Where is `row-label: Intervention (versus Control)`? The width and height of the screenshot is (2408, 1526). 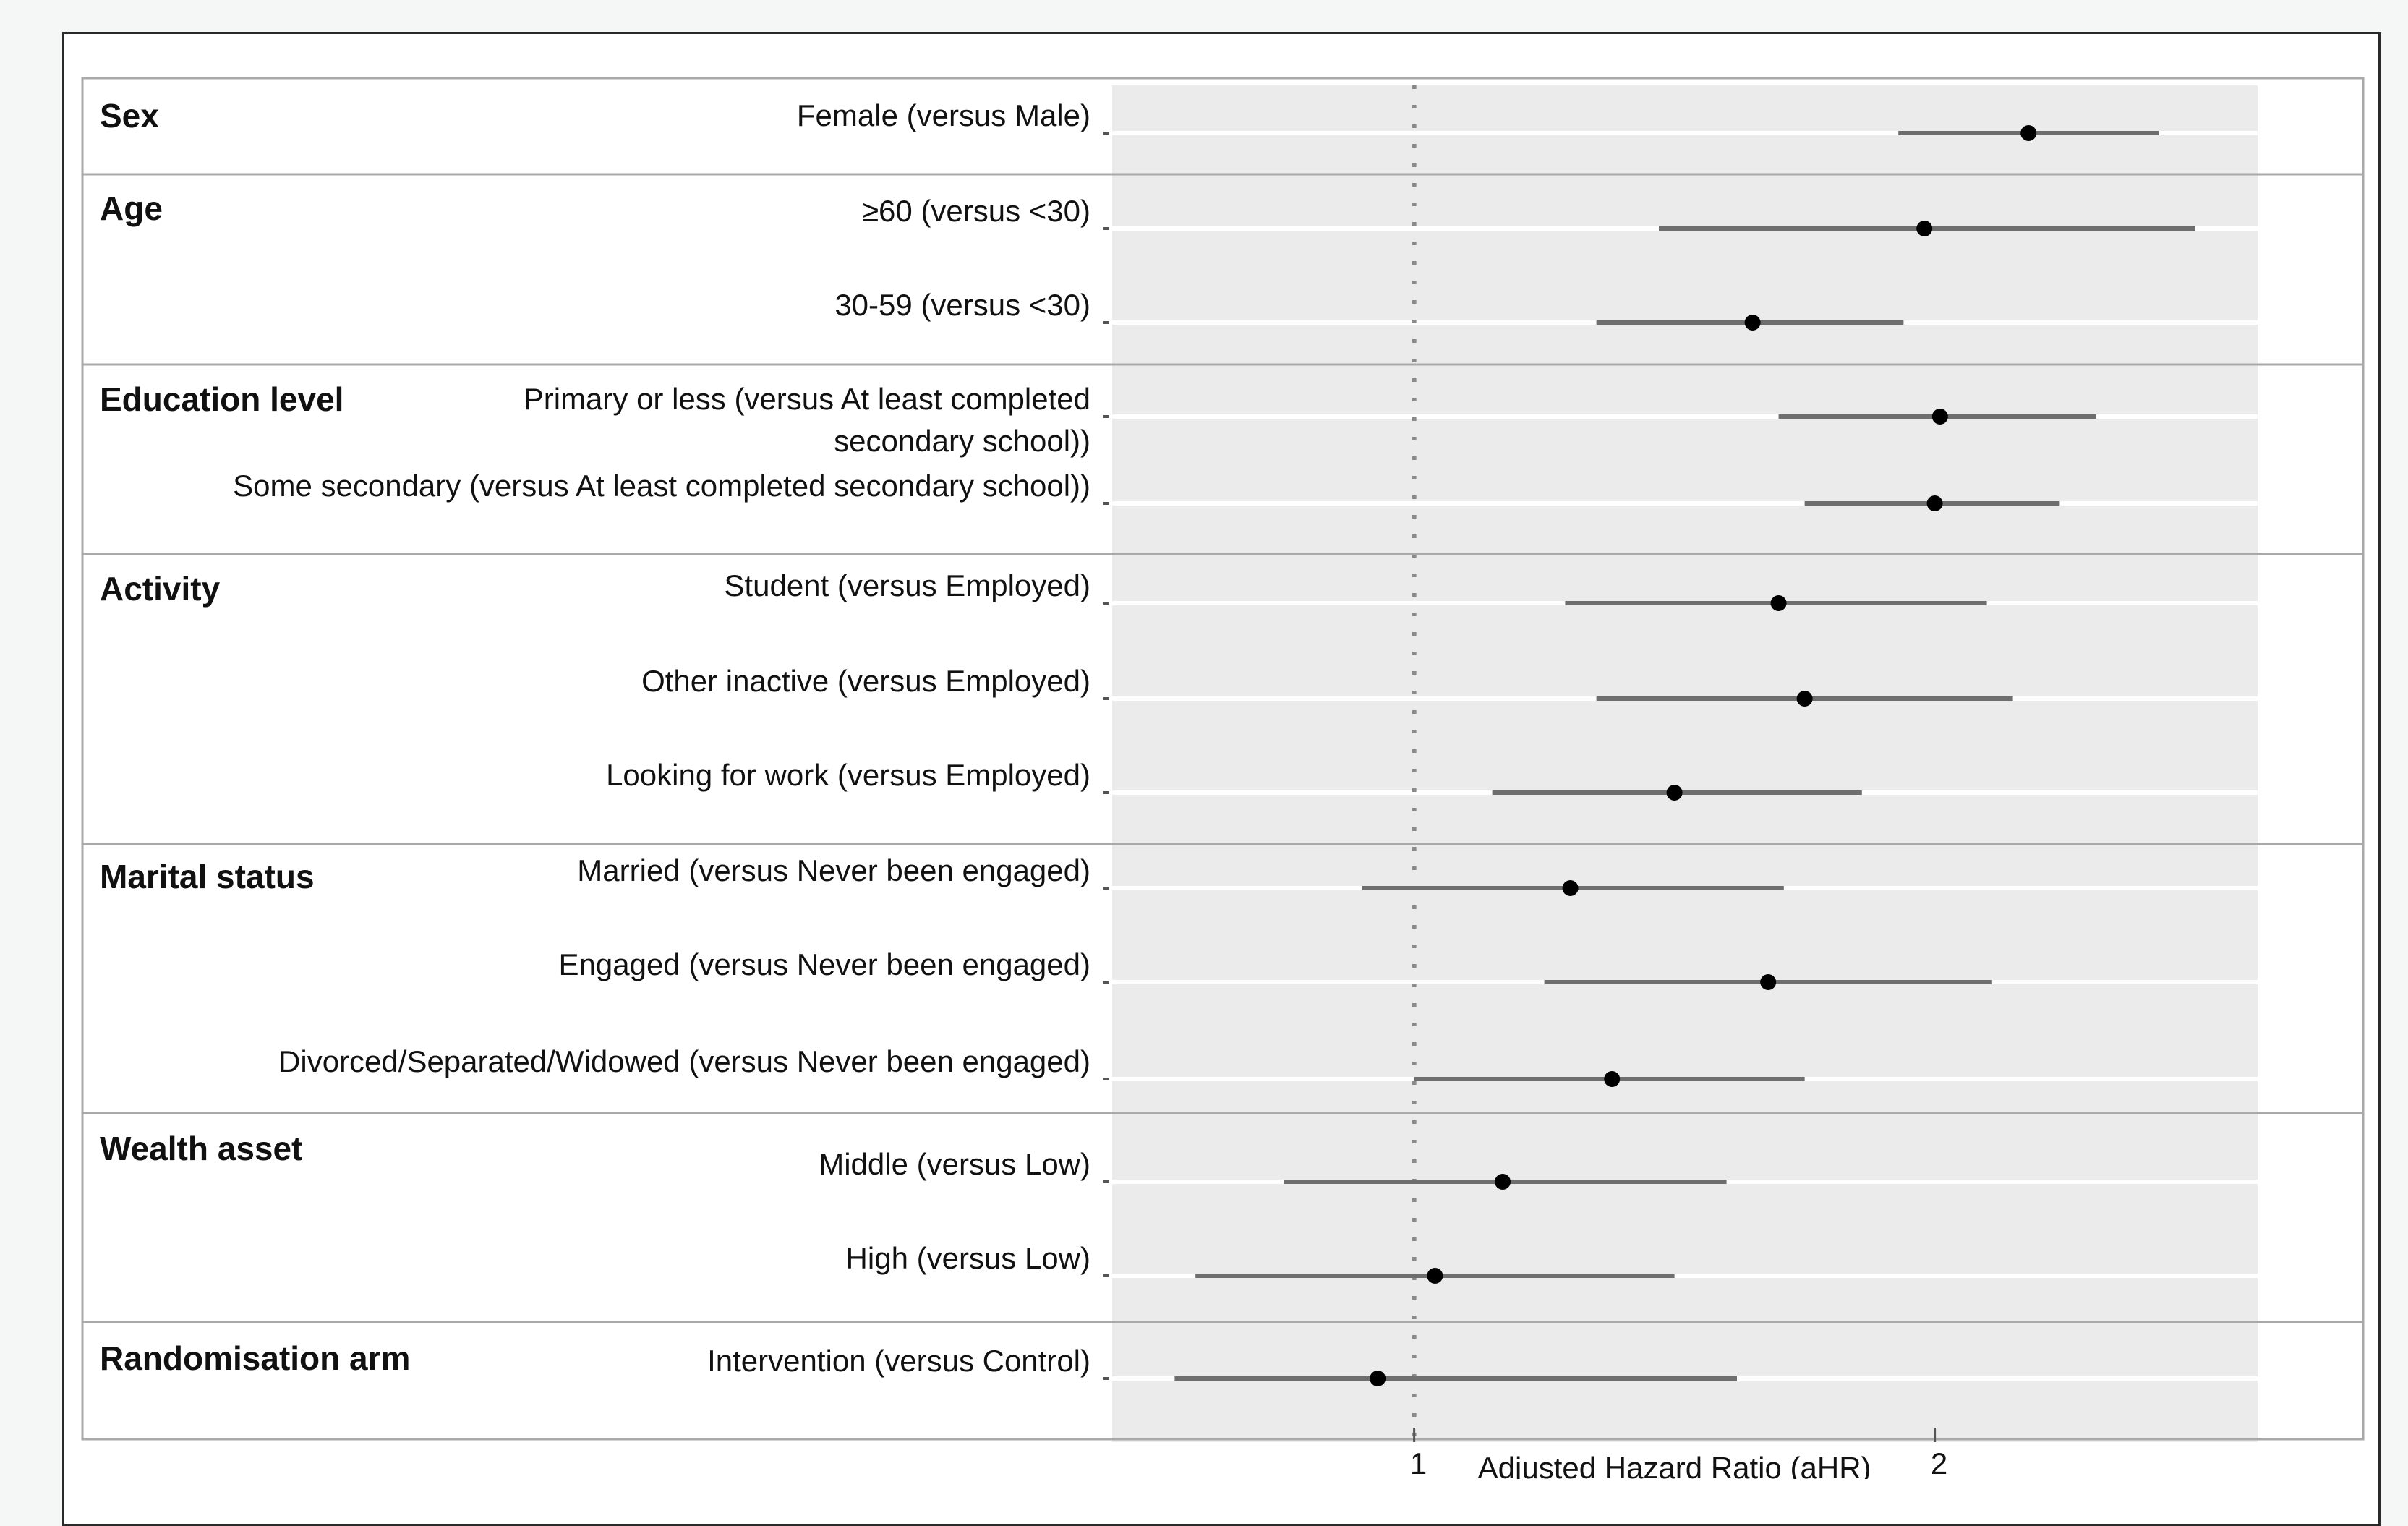 row-label: Intervention (versus Control) is located at coordinates (898, 1361).